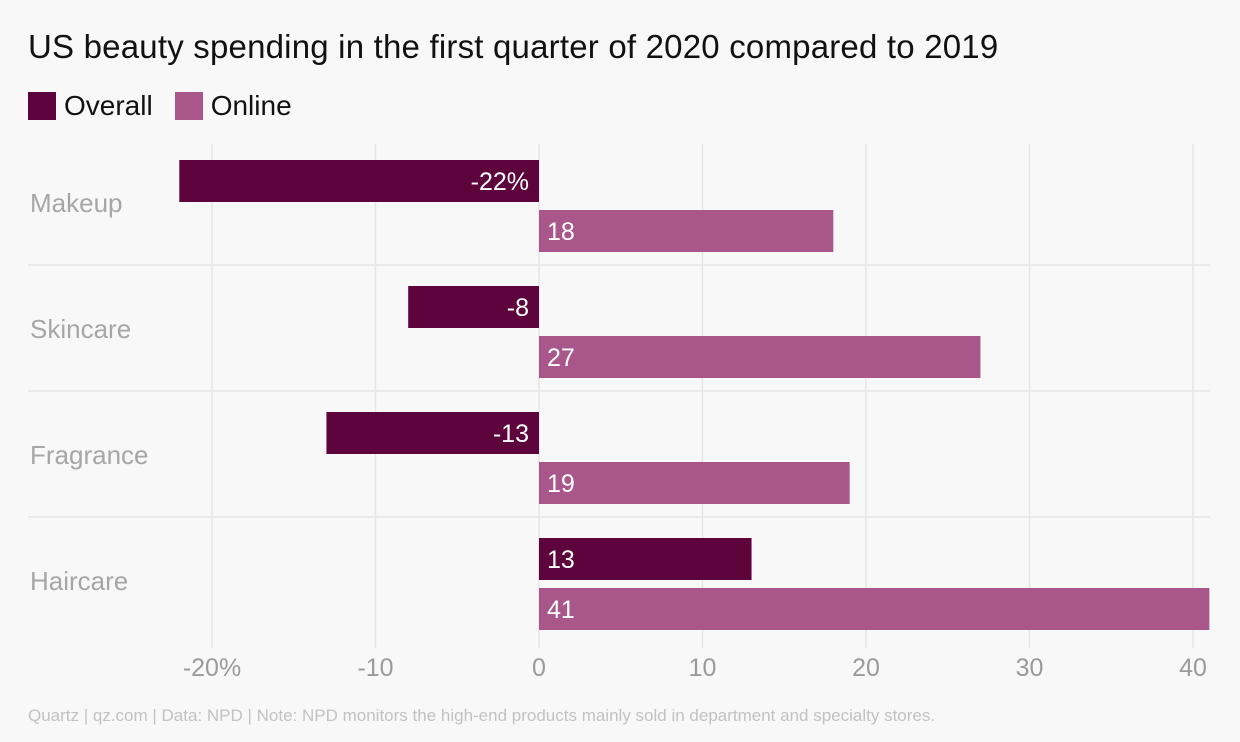 The image size is (1240, 742). I want to click on x-tick-label-4: 20, so click(866, 668).